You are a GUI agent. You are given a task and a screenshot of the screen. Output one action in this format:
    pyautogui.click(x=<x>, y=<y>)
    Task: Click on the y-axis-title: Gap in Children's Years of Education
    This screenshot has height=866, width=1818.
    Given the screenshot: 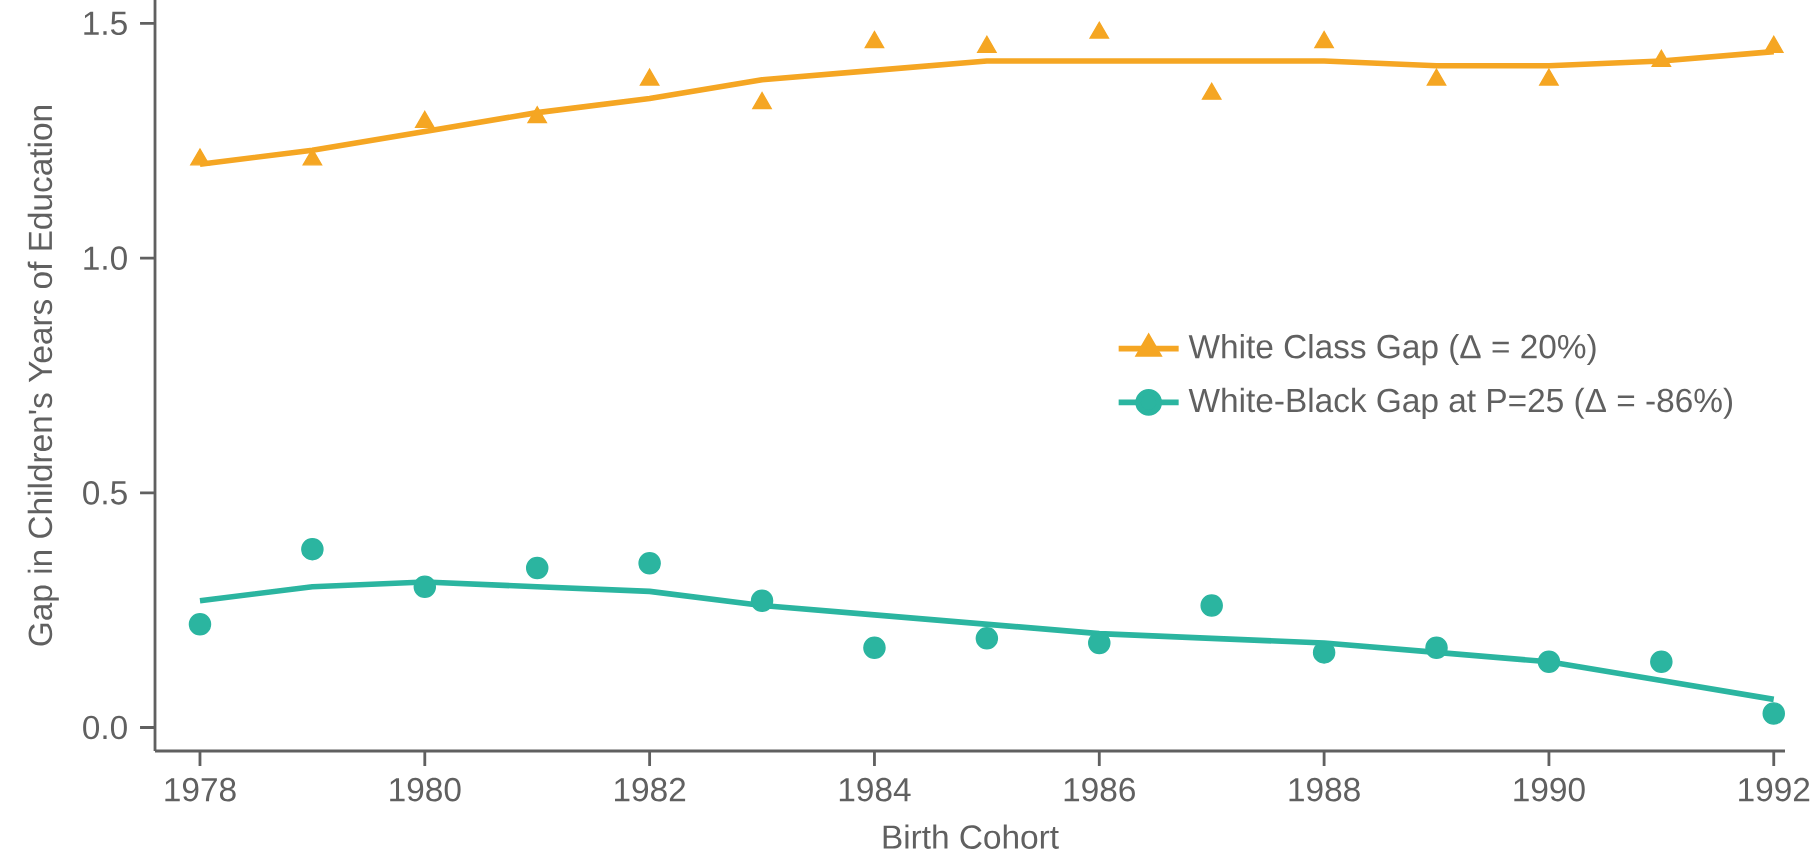 What is the action you would take?
    pyautogui.click(x=43, y=376)
    